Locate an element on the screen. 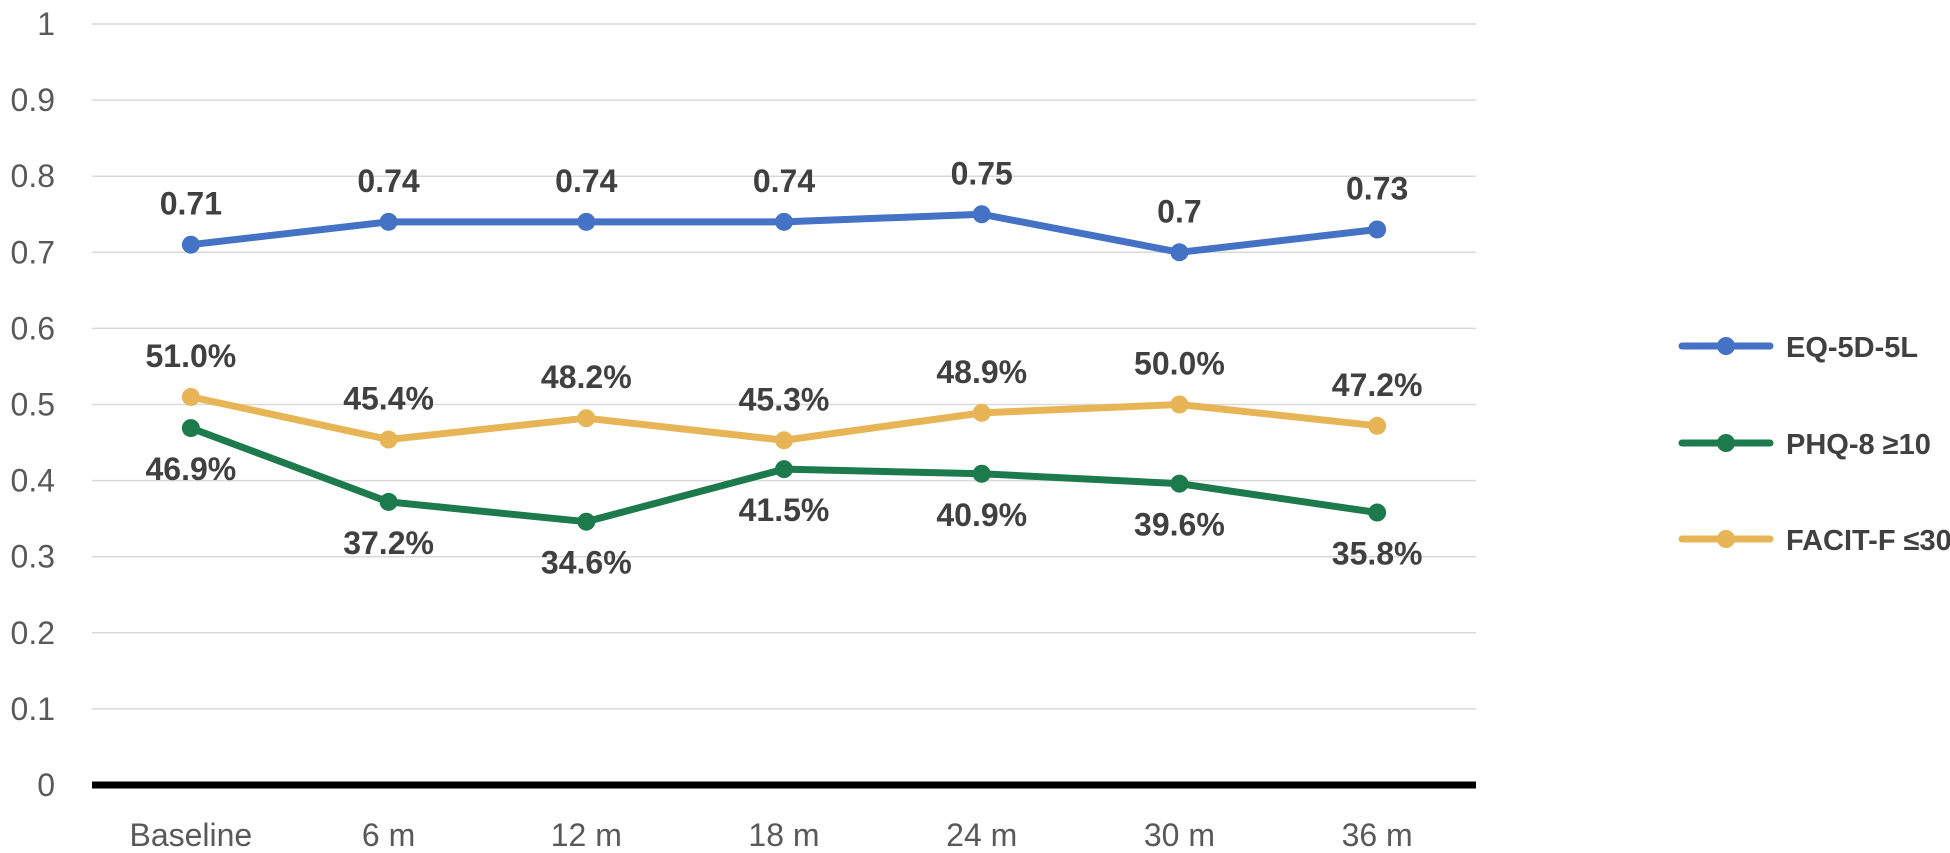  legend: EQ-5D-5L PHQ-8 ≥10 FACIT-F ≤30 is located at coordinates (1814, 444).